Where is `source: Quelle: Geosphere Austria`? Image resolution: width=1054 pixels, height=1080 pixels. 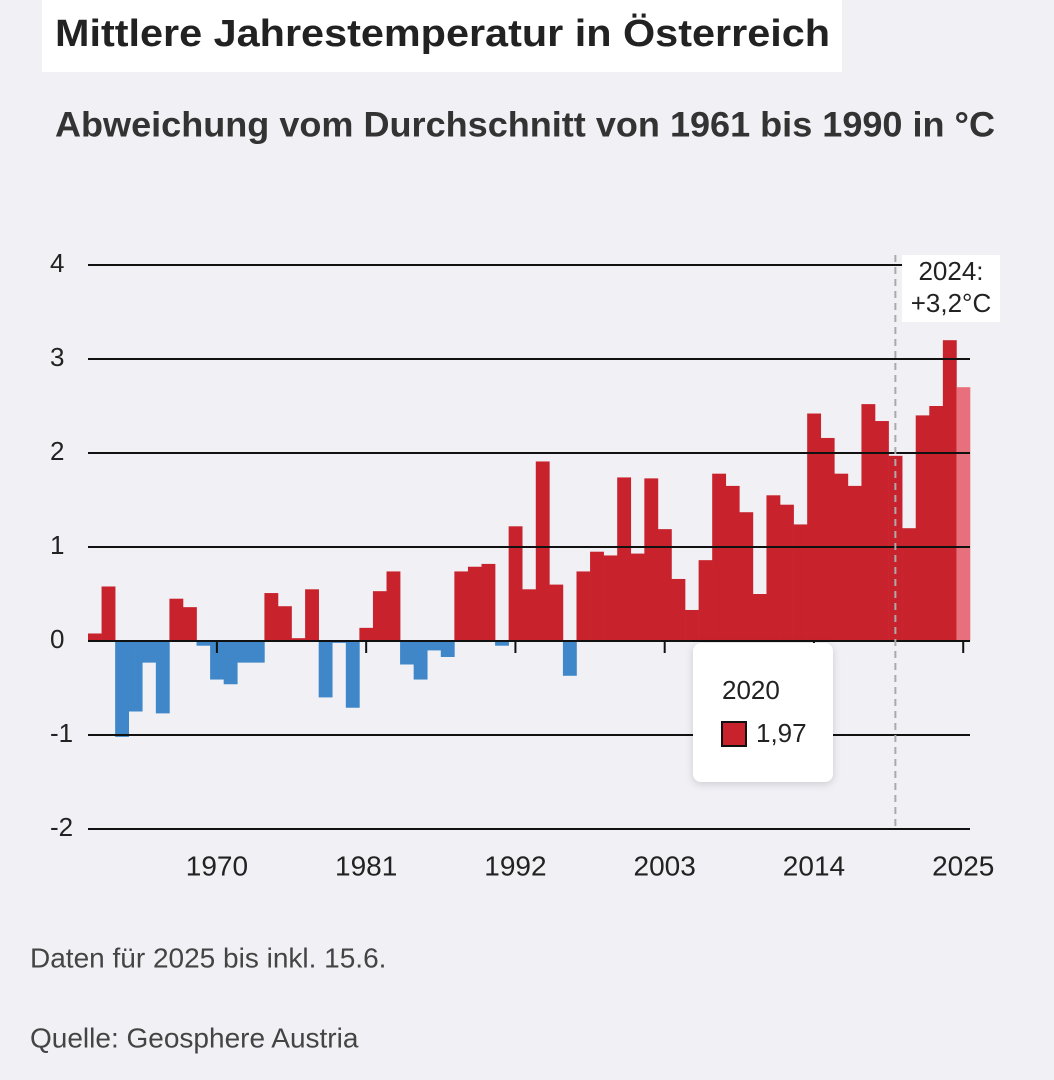
source: Quelle: Geosphere Austria is located at coordinates (194, 1037).